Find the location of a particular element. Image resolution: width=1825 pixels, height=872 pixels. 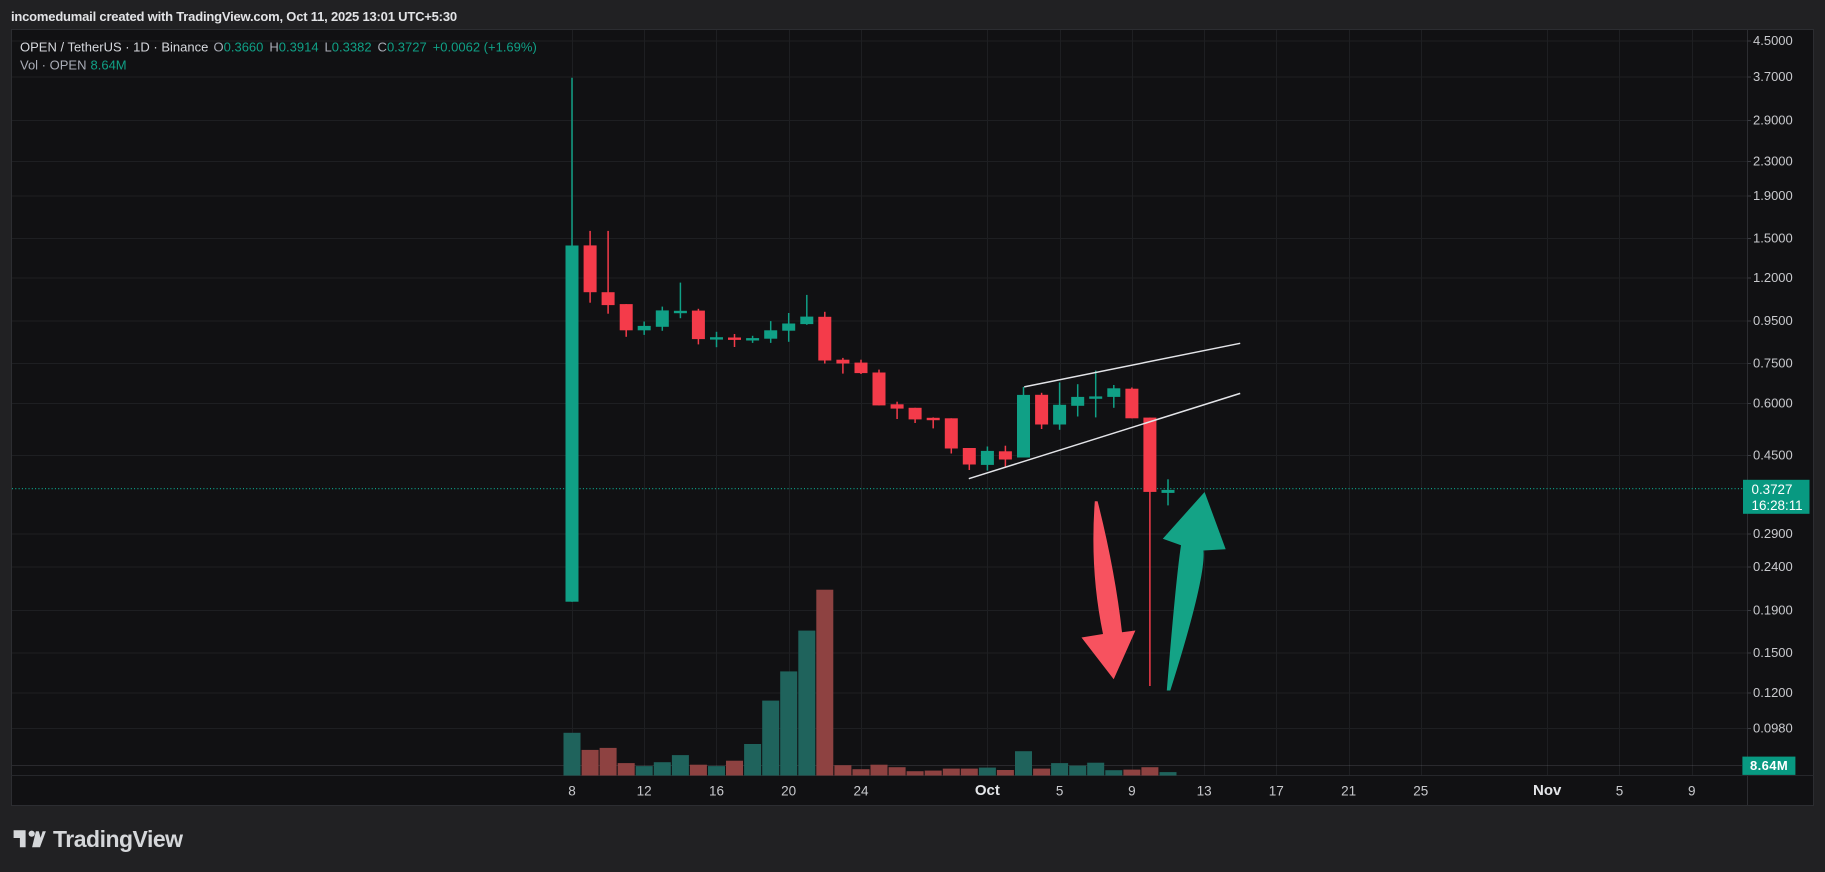

svg-text: Oct is located at coordinates (987, 790).